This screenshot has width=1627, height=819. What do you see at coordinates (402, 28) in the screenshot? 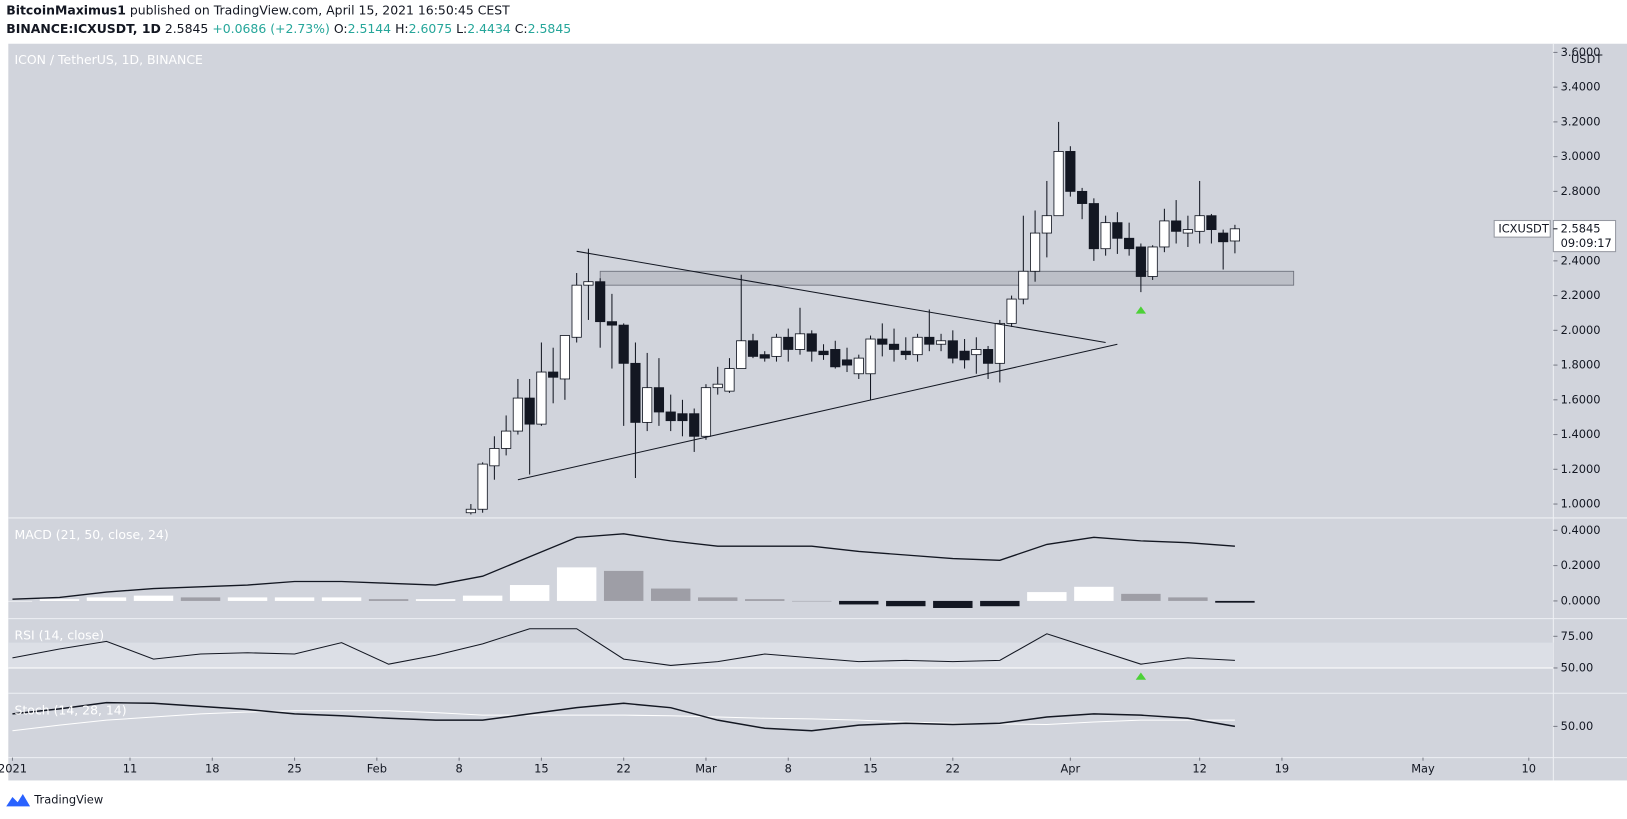
I see `h-label: H:` at bounding box center [402, 28].